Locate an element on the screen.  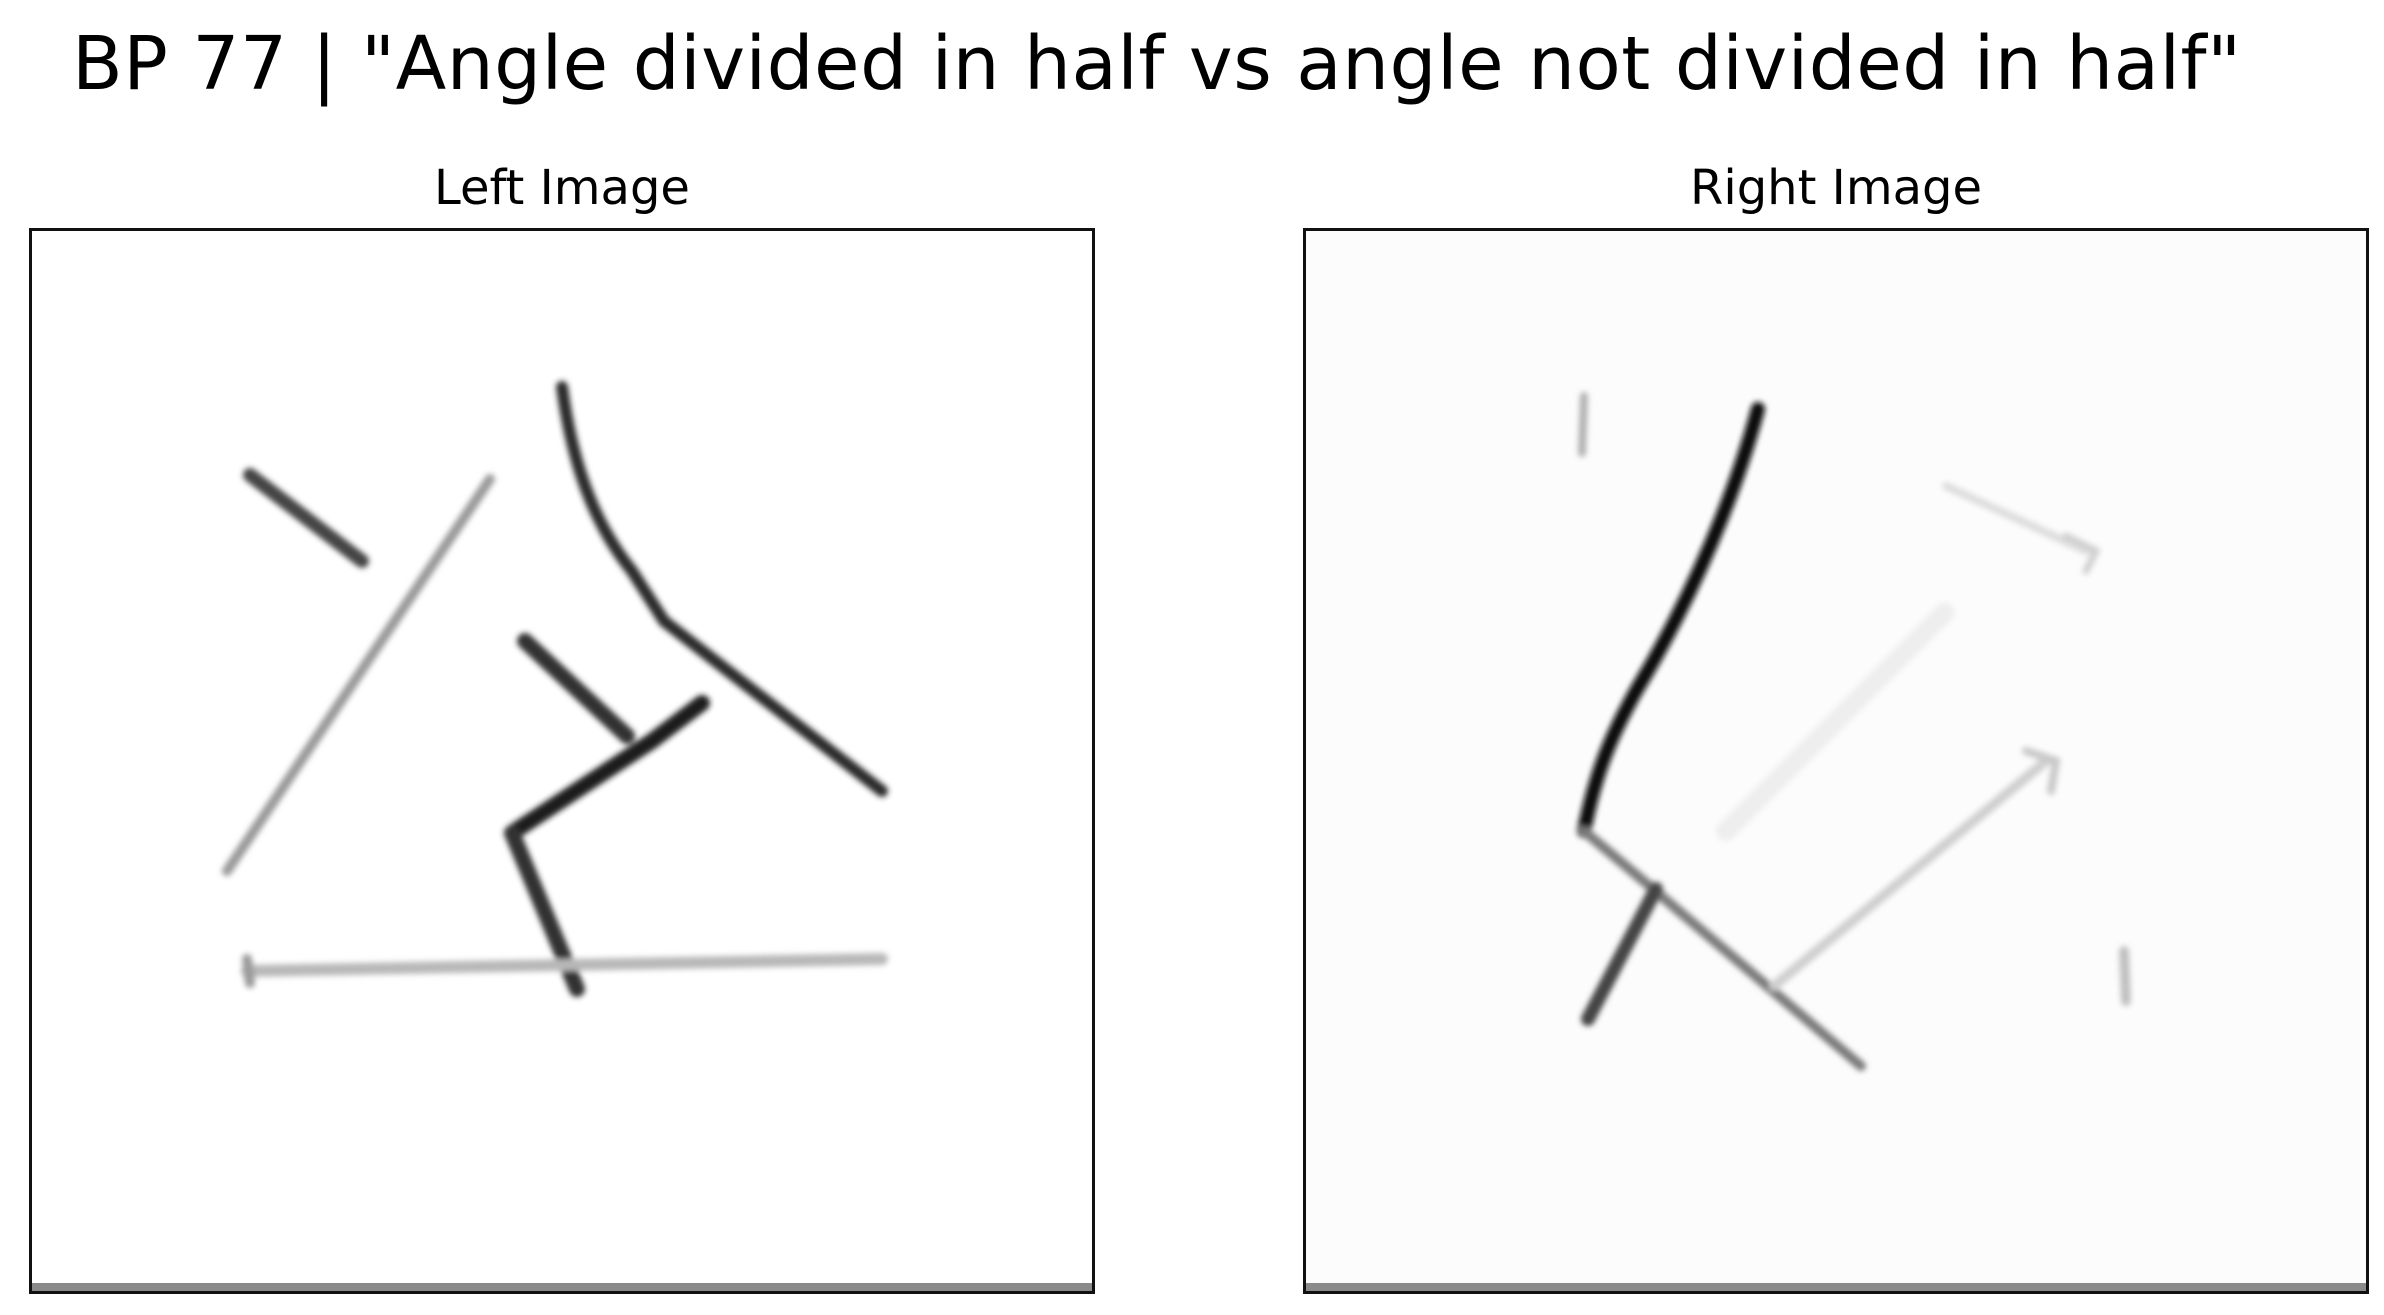
right-panel-title: Right Image is located at coordinates (1836, 188).